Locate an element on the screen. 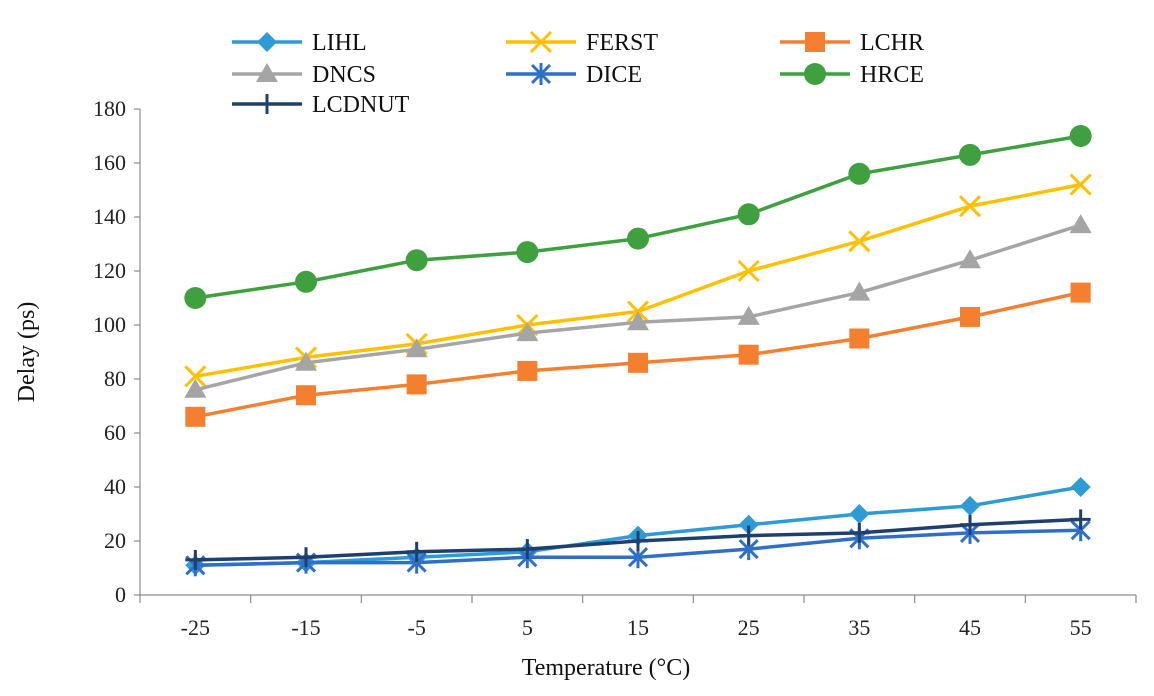  legend-item-dncs: DNCS is located at coordinates (304, 75).